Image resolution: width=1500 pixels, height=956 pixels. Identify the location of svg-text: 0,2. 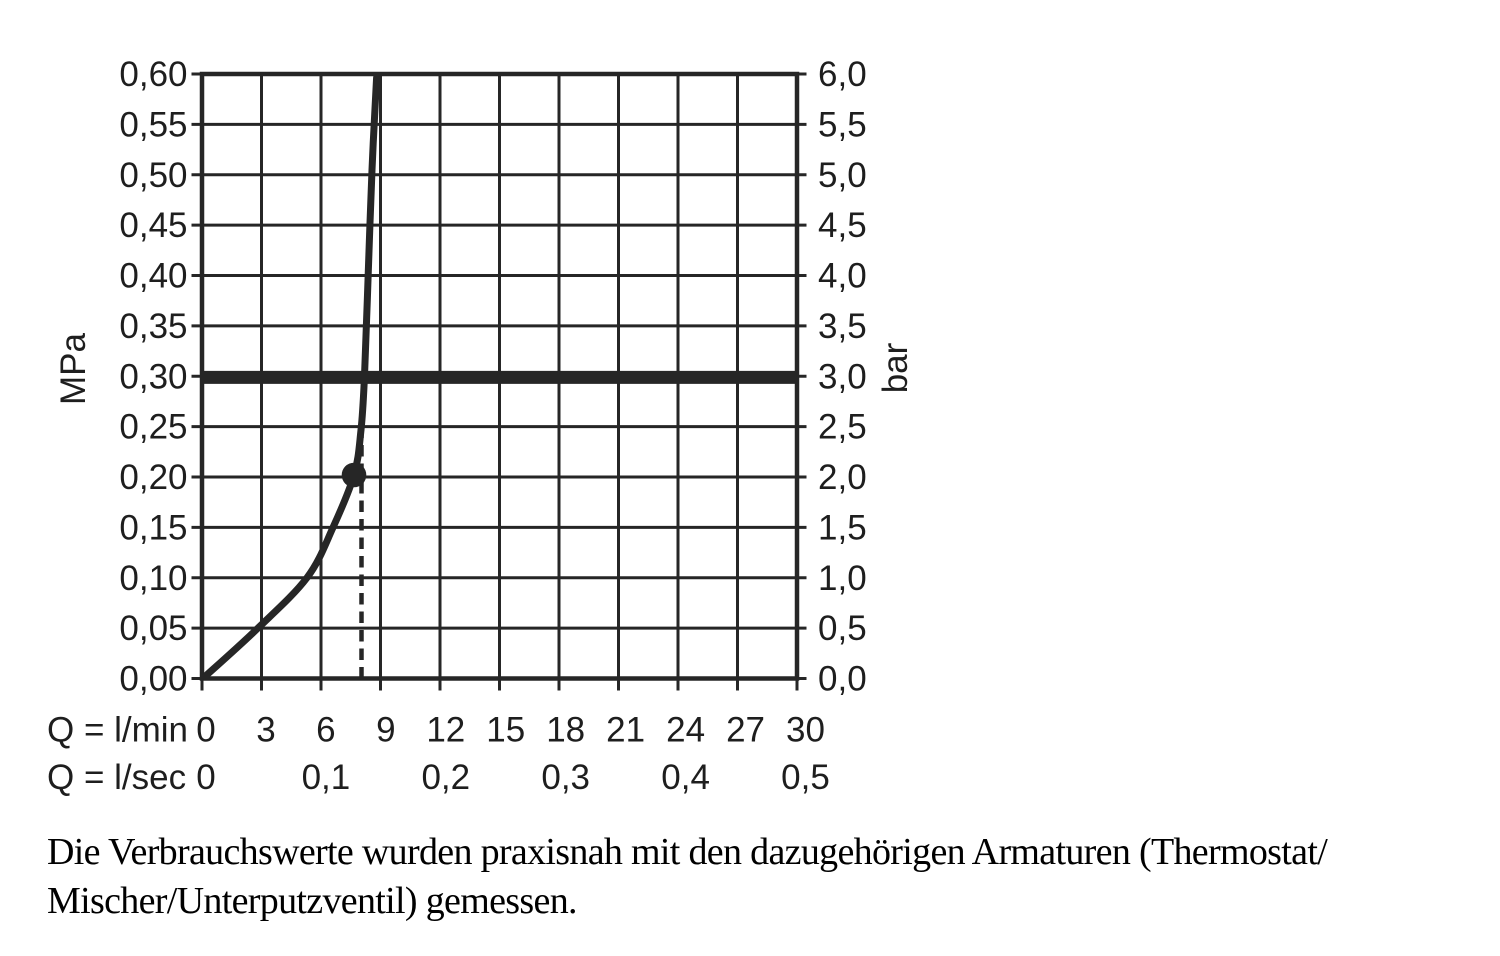
(445, 777).